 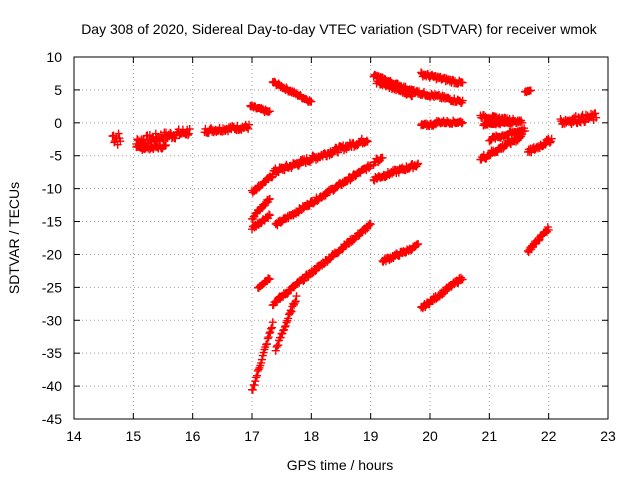 What do you see at coordinates (312, 436) in the screenshot?
I see `x-tick-label: 18` at bounding box center [312, 436].